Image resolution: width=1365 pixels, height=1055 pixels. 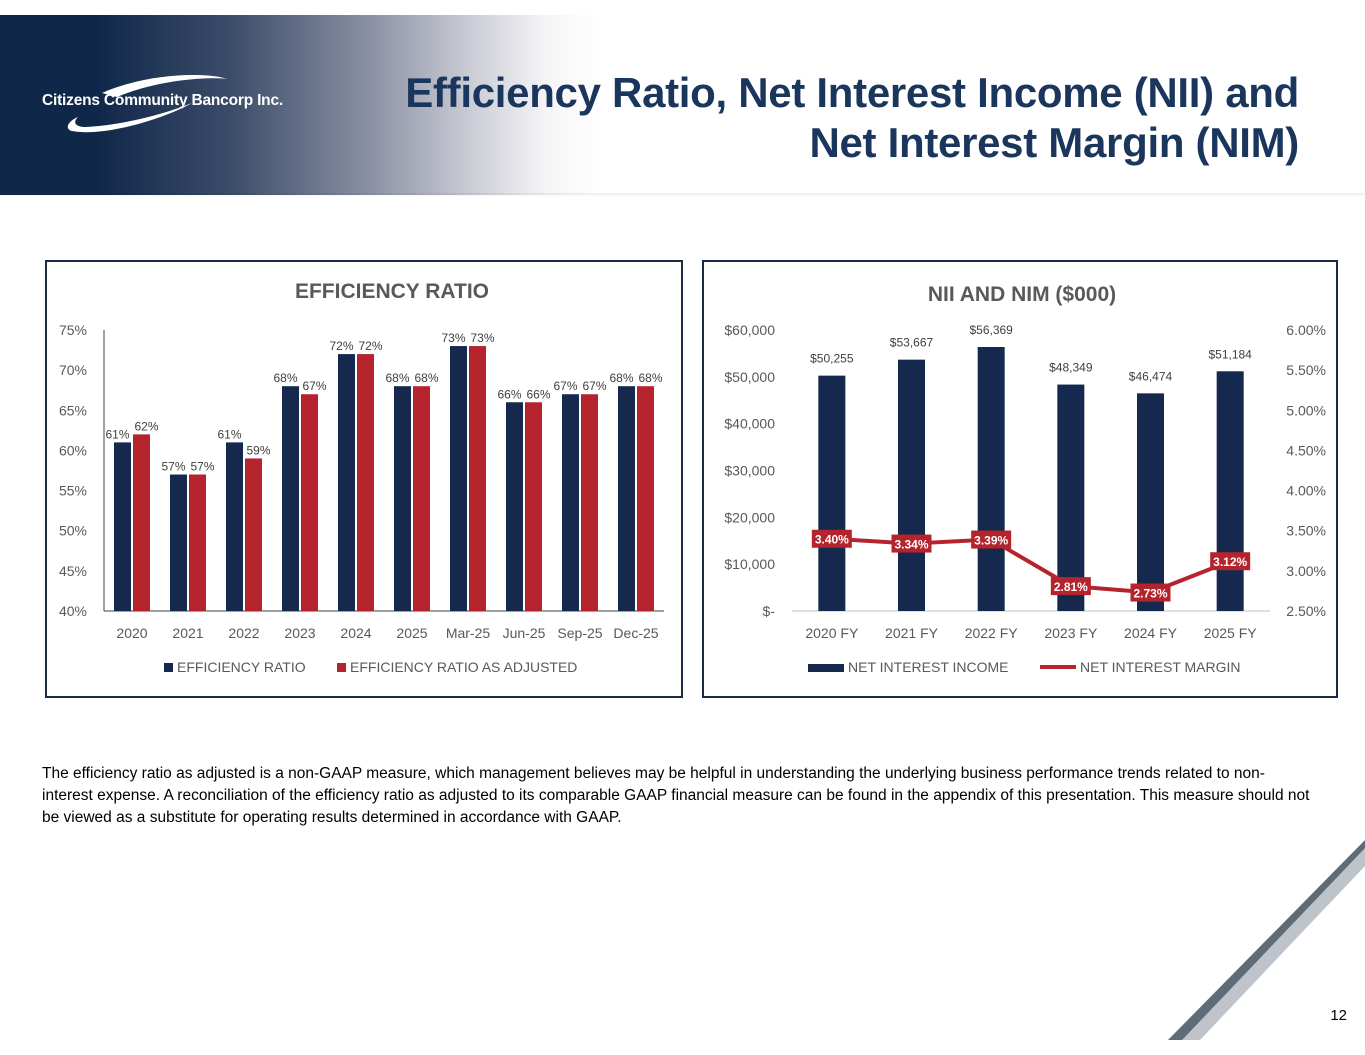 I want to click on x-tick-label: 2022, so click(x=243, y=633).